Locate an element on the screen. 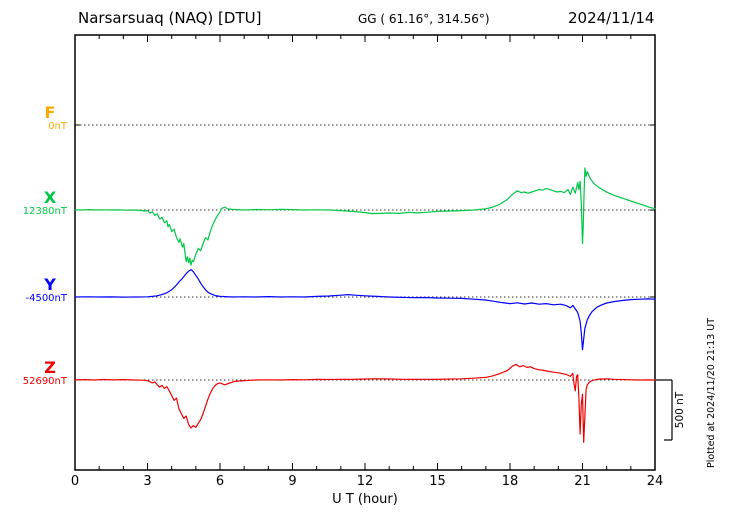  station-title: Narsarsuaq (NAQ) [DTU] is located at coordinates (170, 18).